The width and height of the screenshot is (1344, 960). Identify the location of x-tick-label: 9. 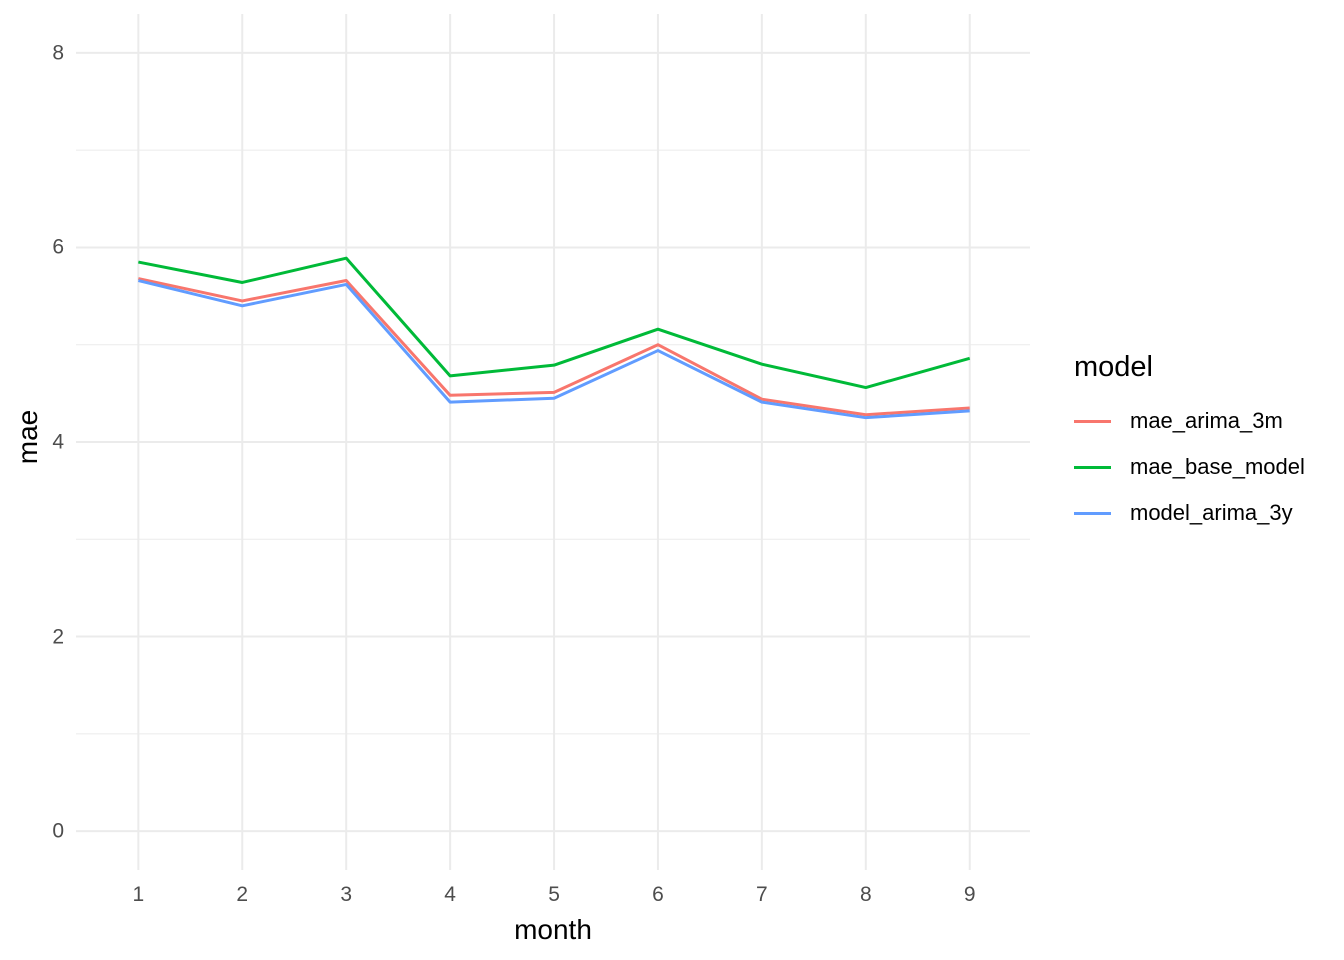
(969, 894).